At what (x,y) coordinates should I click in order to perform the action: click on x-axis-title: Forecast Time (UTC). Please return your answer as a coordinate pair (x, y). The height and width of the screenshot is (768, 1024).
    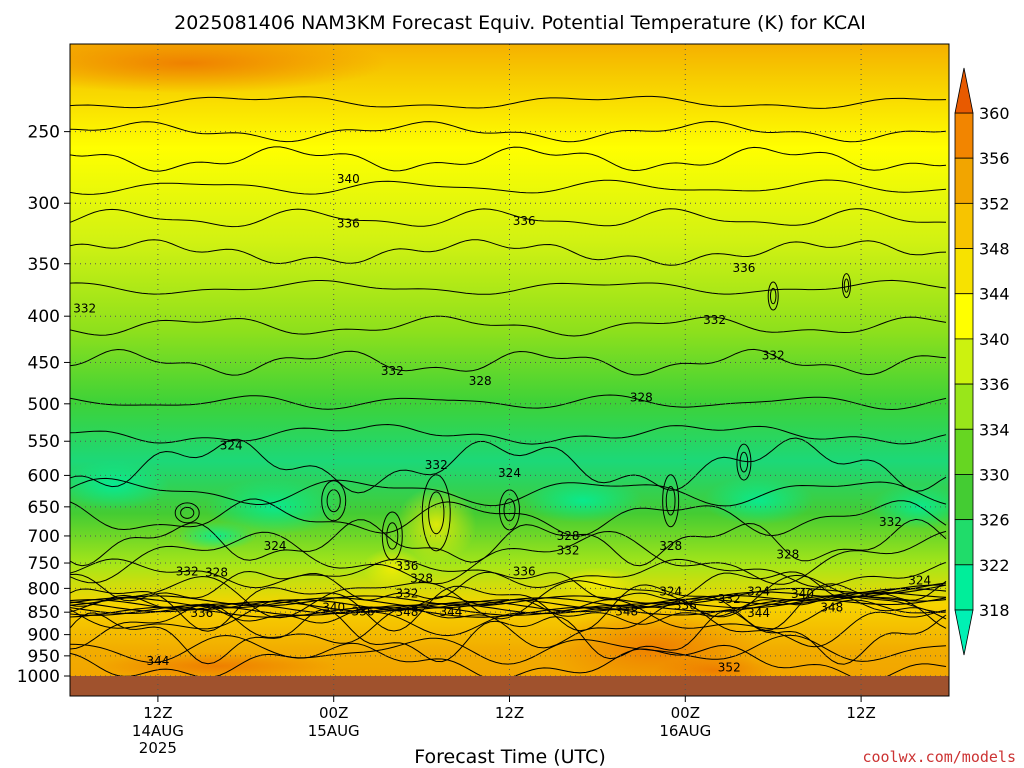
    Looking at the image, I should click on (509, 757).